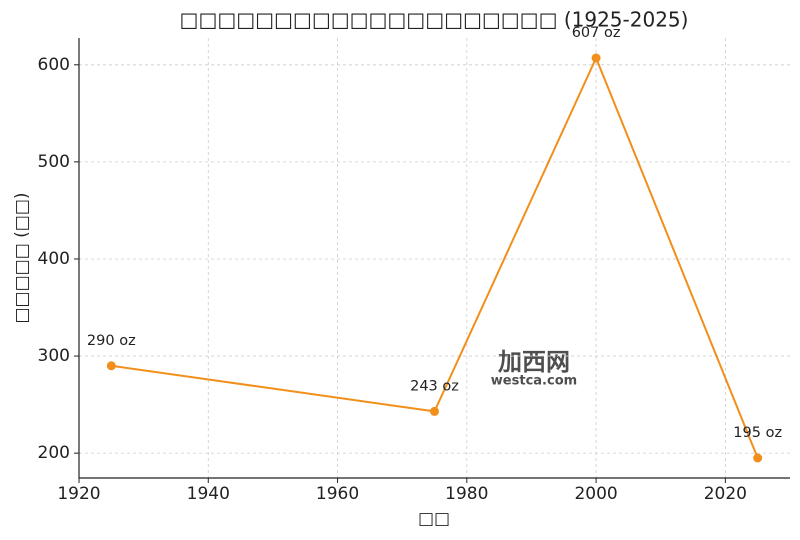  I want to click on y-tick-label: 500, so click(54, 162).